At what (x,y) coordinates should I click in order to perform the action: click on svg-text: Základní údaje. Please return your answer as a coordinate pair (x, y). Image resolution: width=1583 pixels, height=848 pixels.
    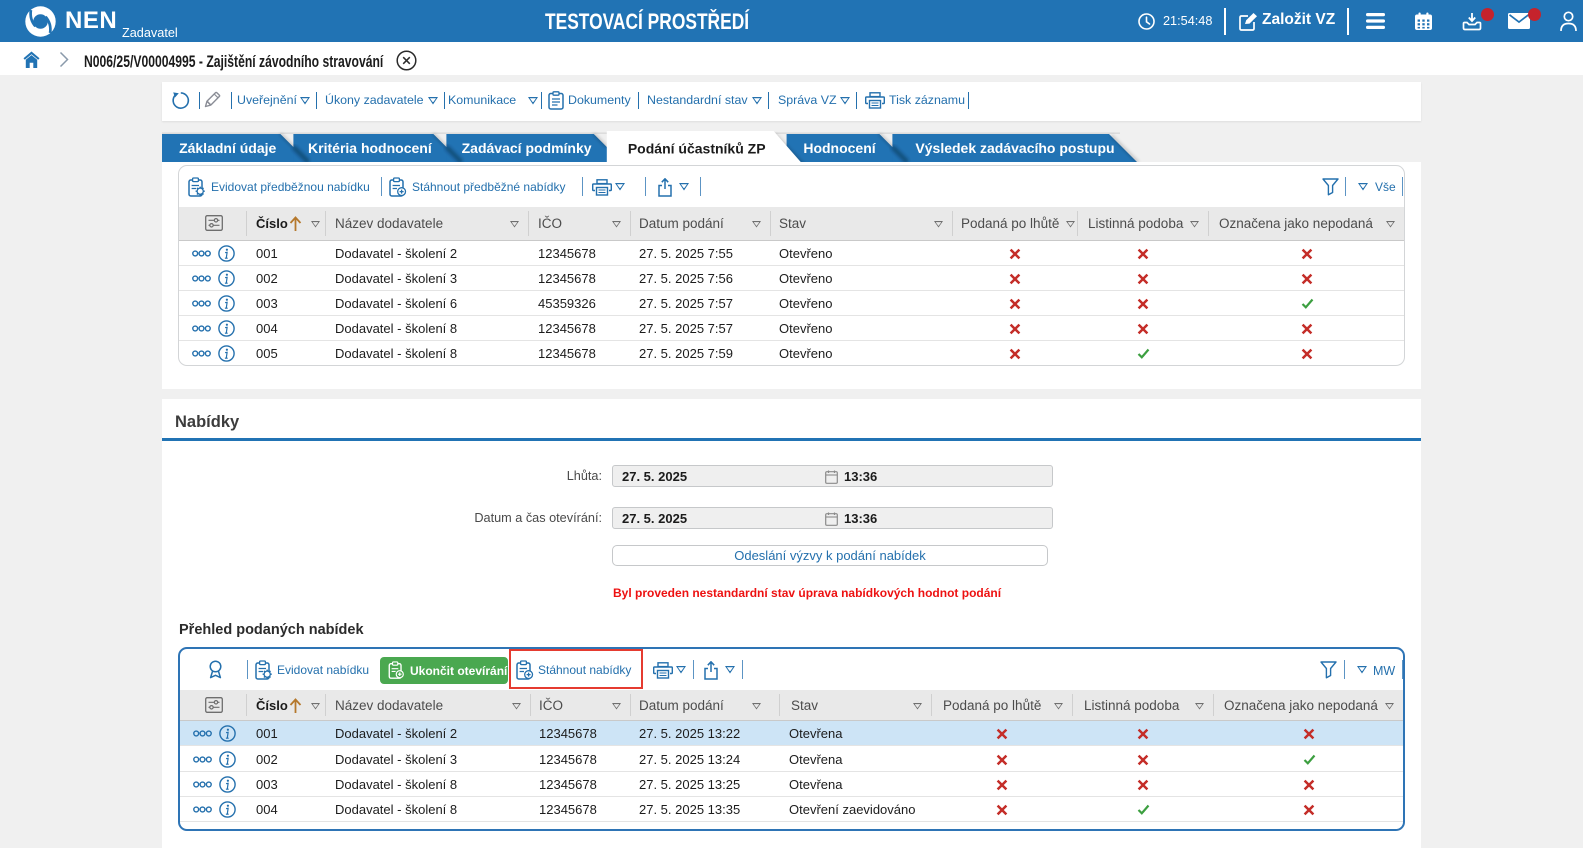
    Looking at the image, I should click on (227, 148).